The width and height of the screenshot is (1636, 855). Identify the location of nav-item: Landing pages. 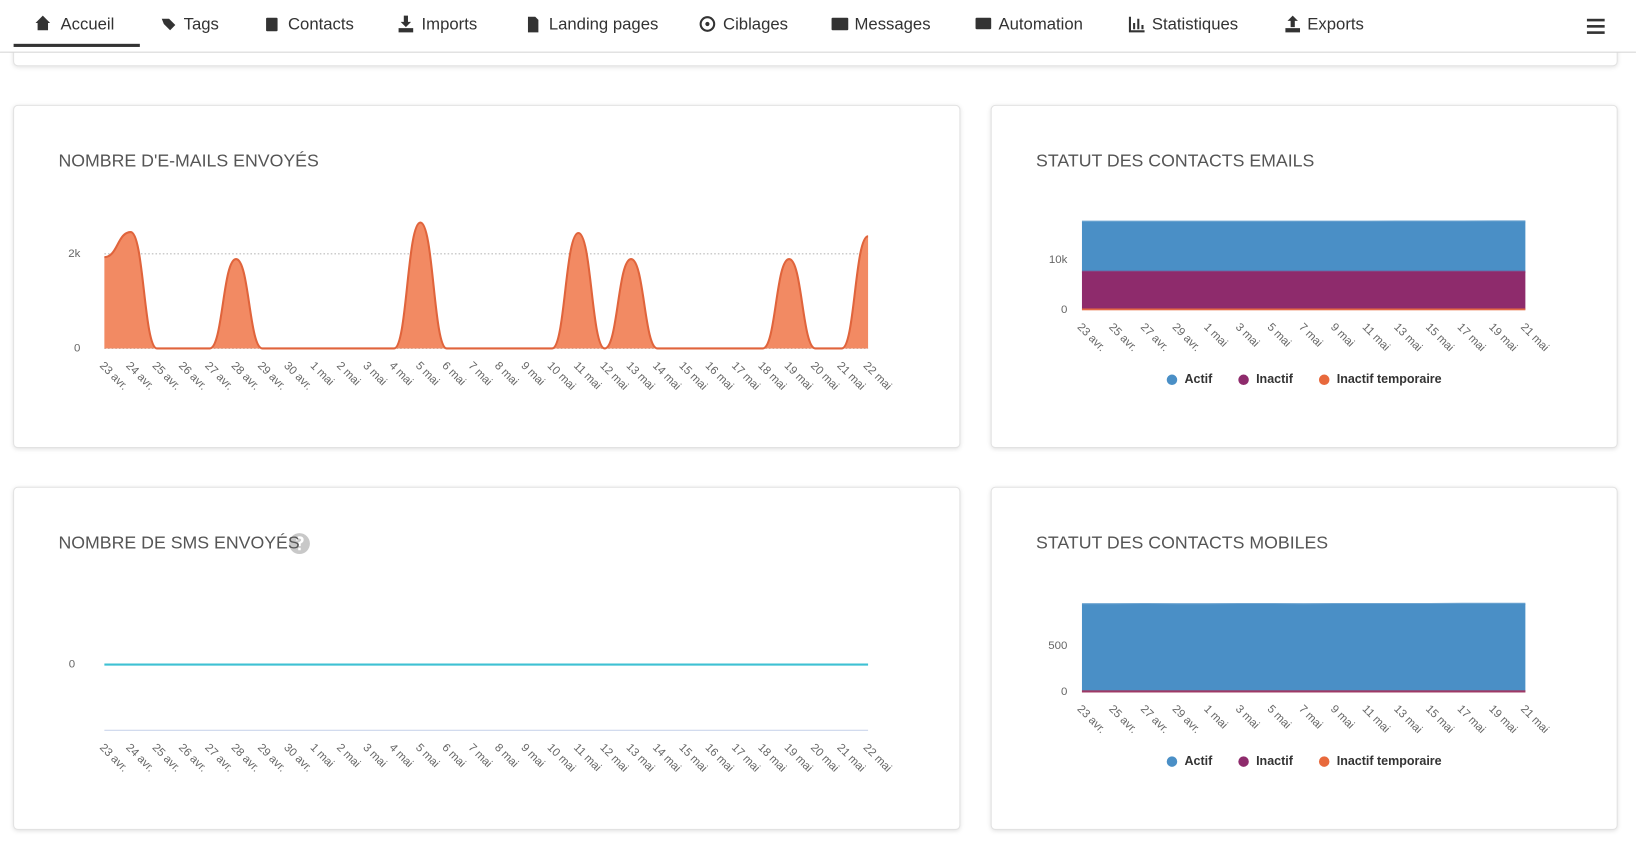
(604, 23).